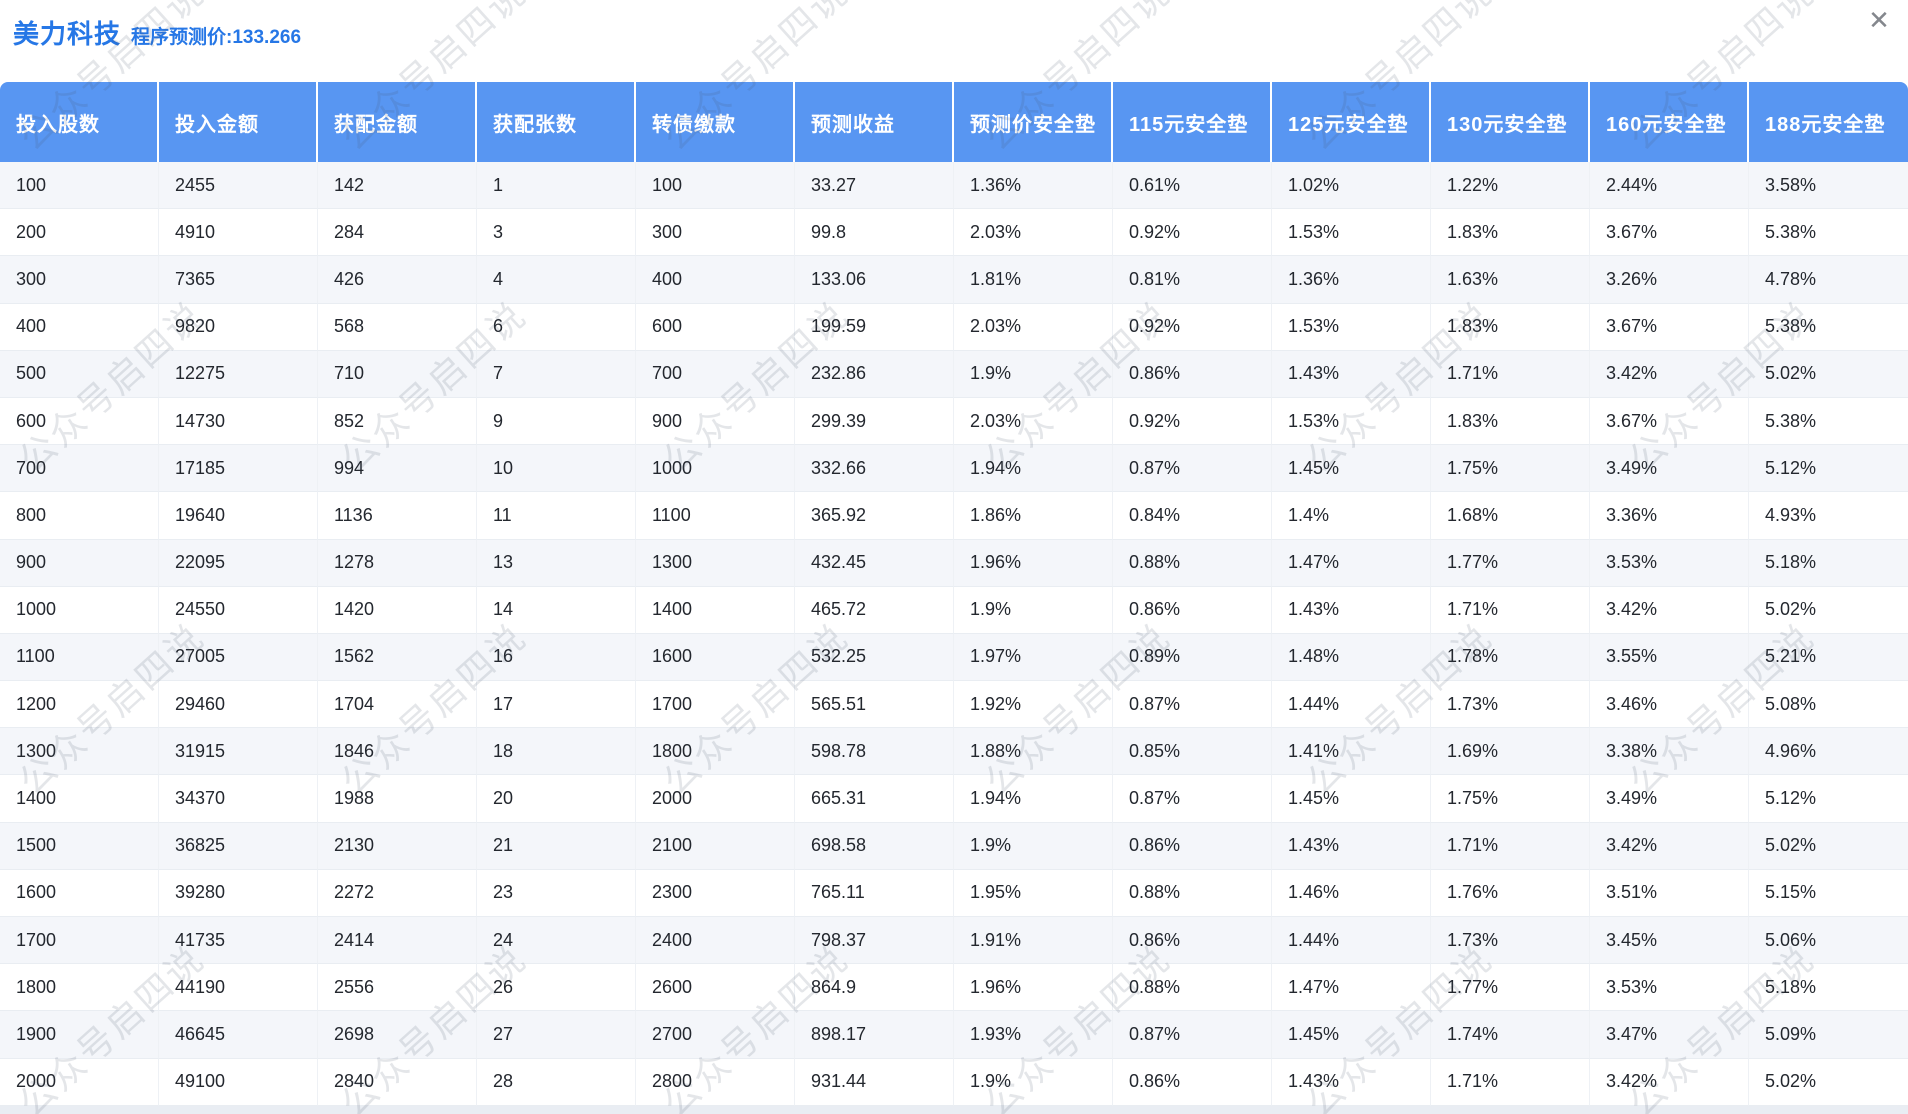  I want to click on cell: 1.74%, so click(1510, 1035).